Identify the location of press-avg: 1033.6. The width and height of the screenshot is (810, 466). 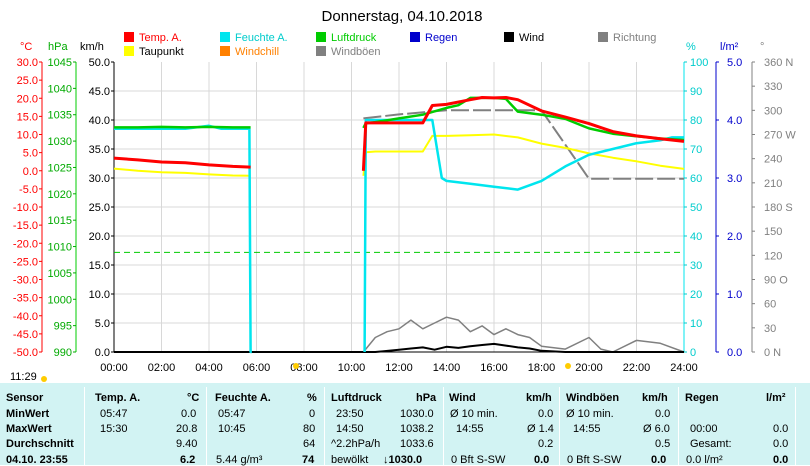
(417, 444).